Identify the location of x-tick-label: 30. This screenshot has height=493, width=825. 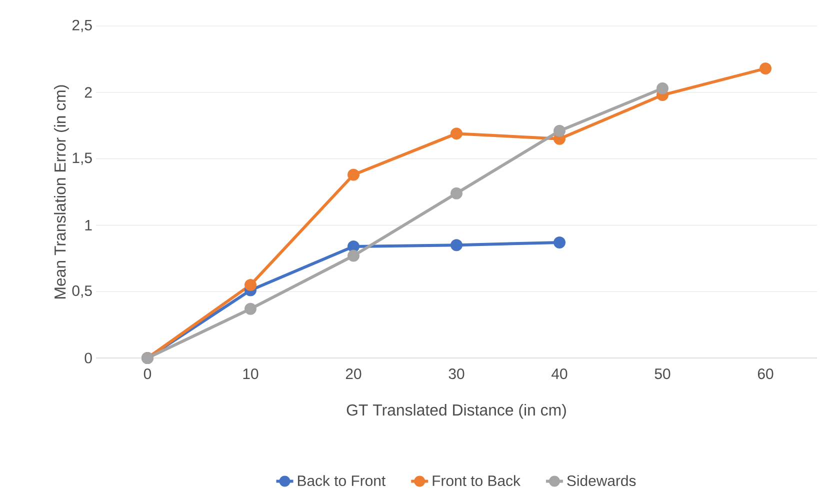
(456, 374).